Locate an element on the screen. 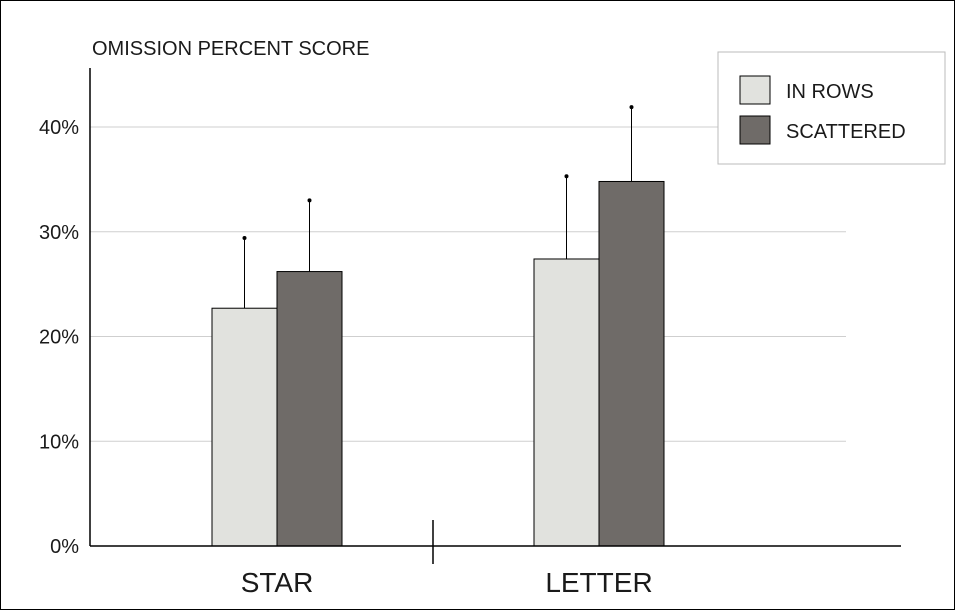  legend-swatch-scattered is located at coordinates (755, 130).